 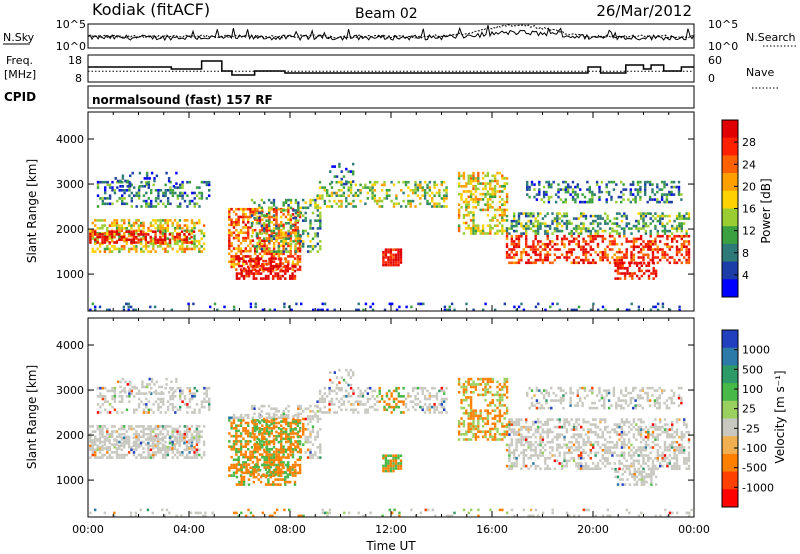 What do you see at coordinates (514, 241) in the screenshot?
I see `cell-power-1954` at bounding box center [514, 241].